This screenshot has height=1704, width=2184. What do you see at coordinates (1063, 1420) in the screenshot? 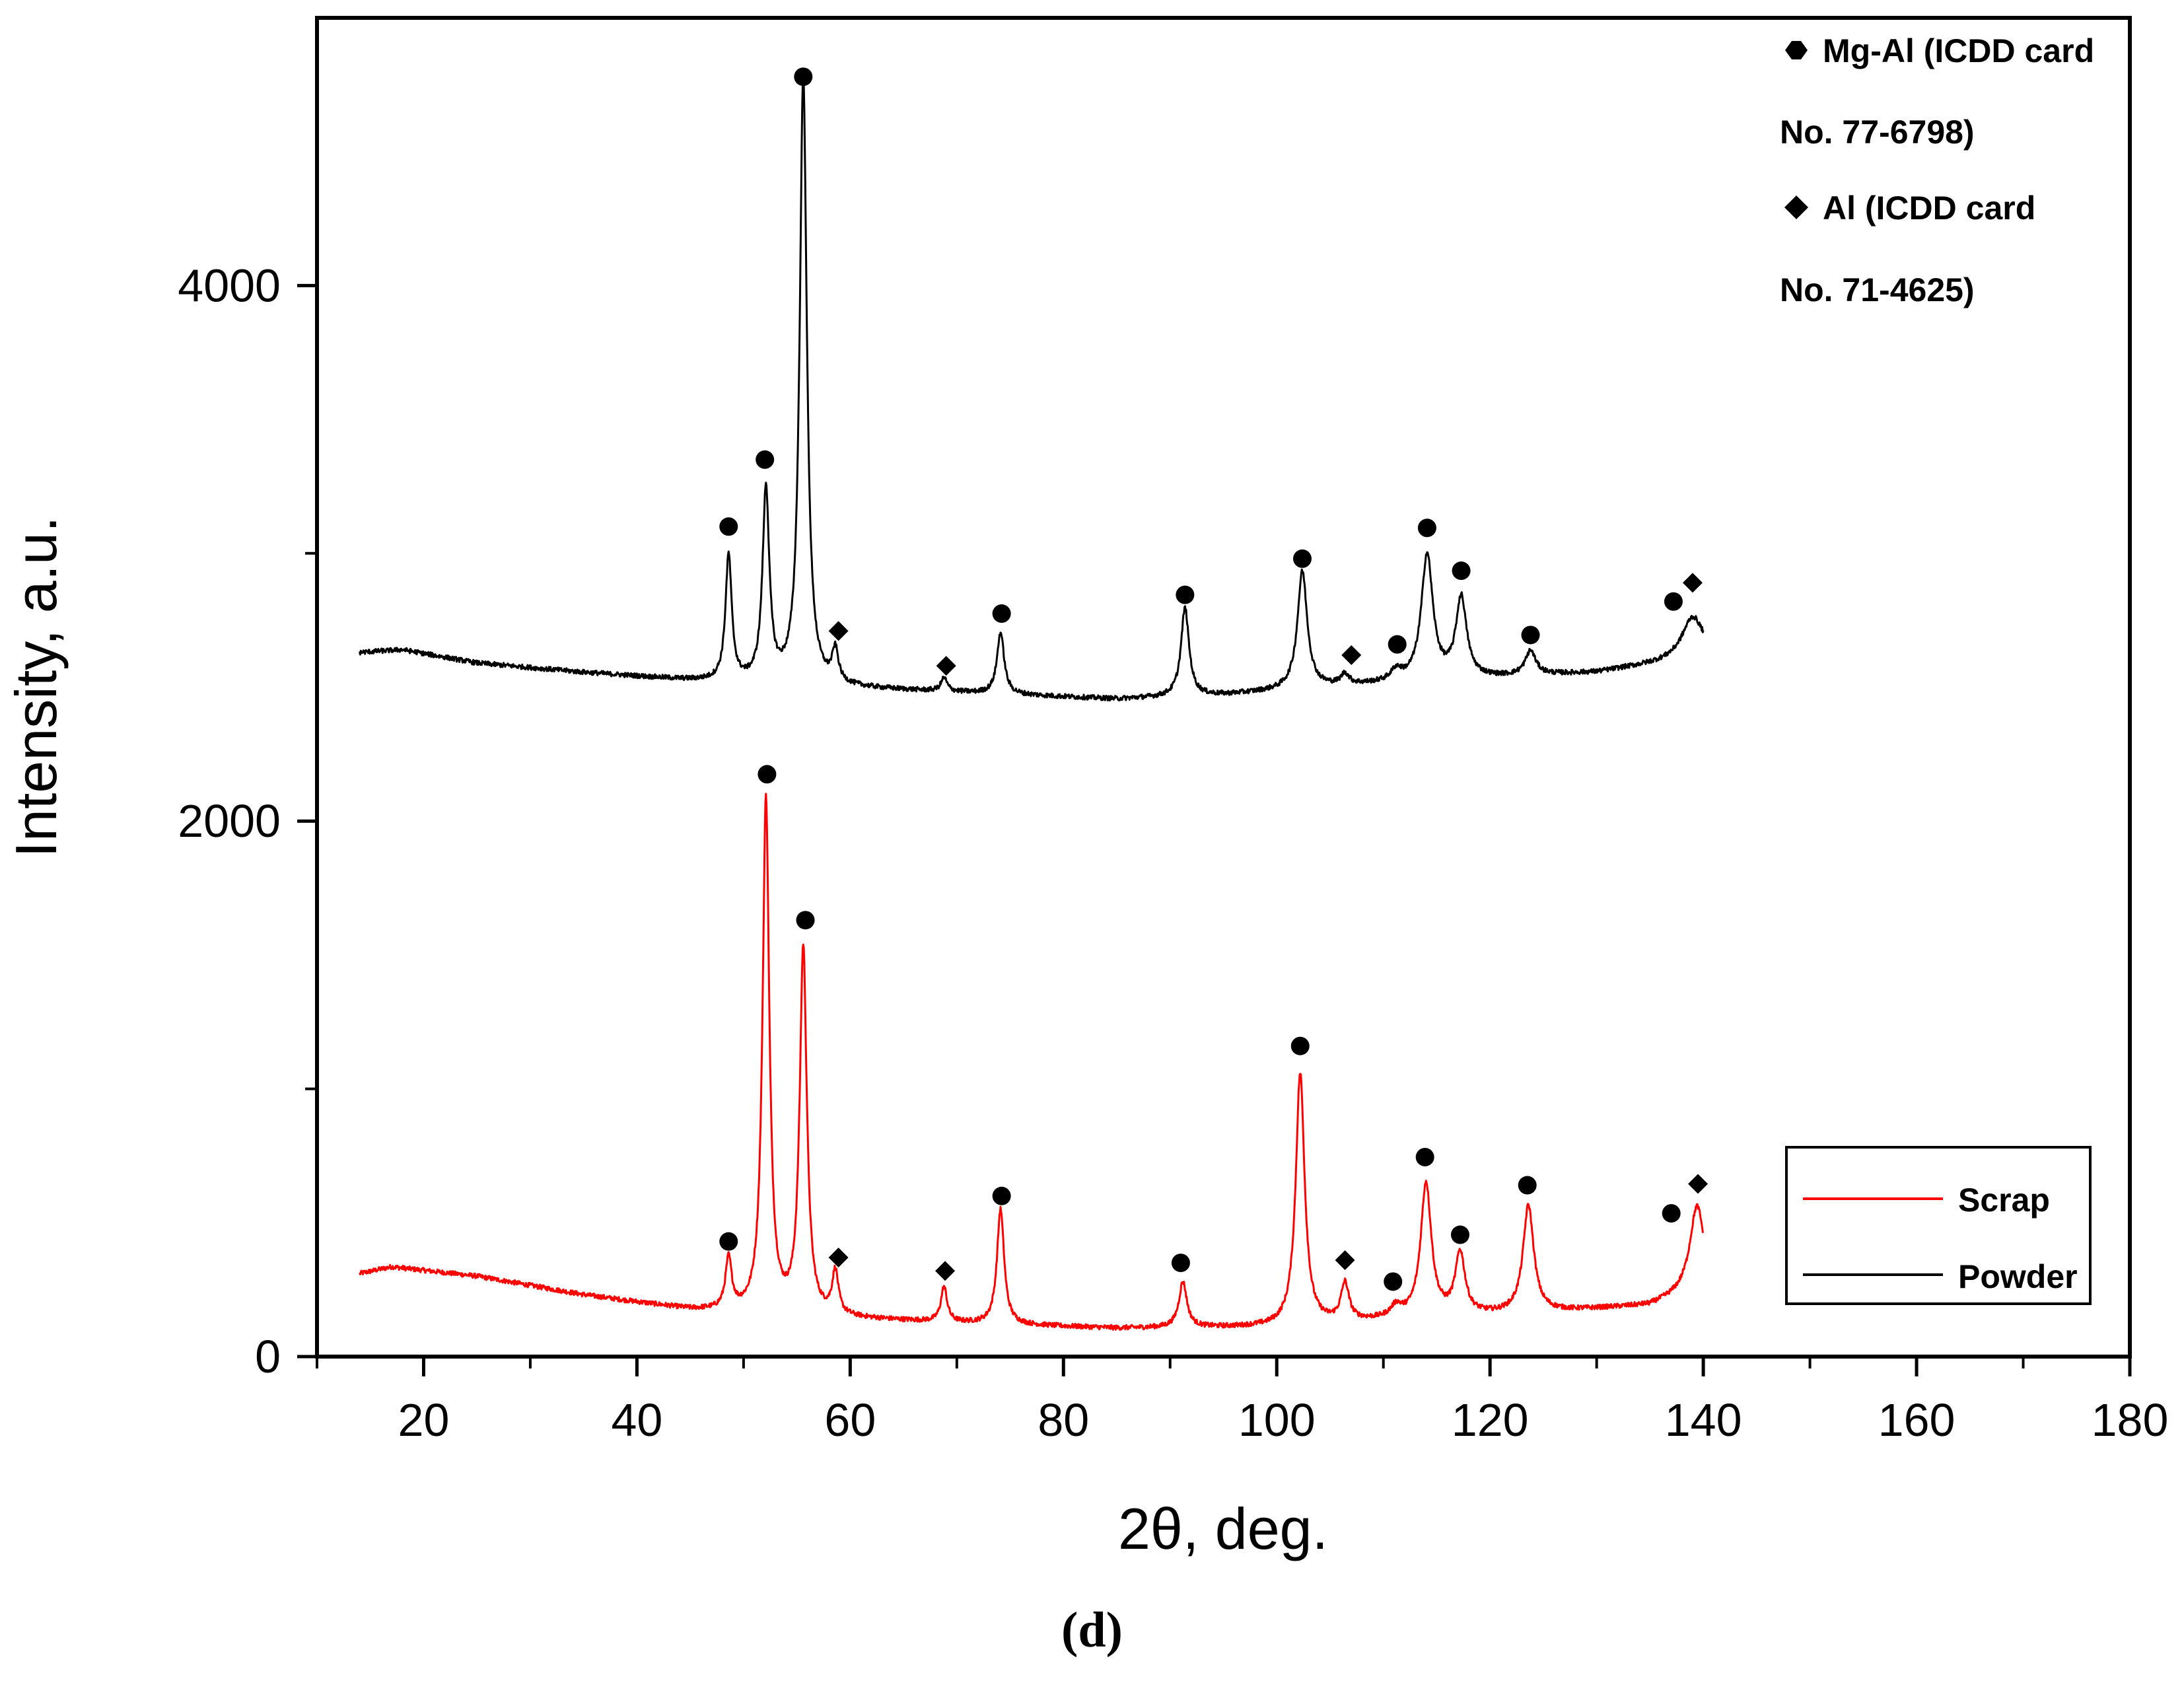
I see `x-tick-label: 80` at bounding box center [1063, 1420].